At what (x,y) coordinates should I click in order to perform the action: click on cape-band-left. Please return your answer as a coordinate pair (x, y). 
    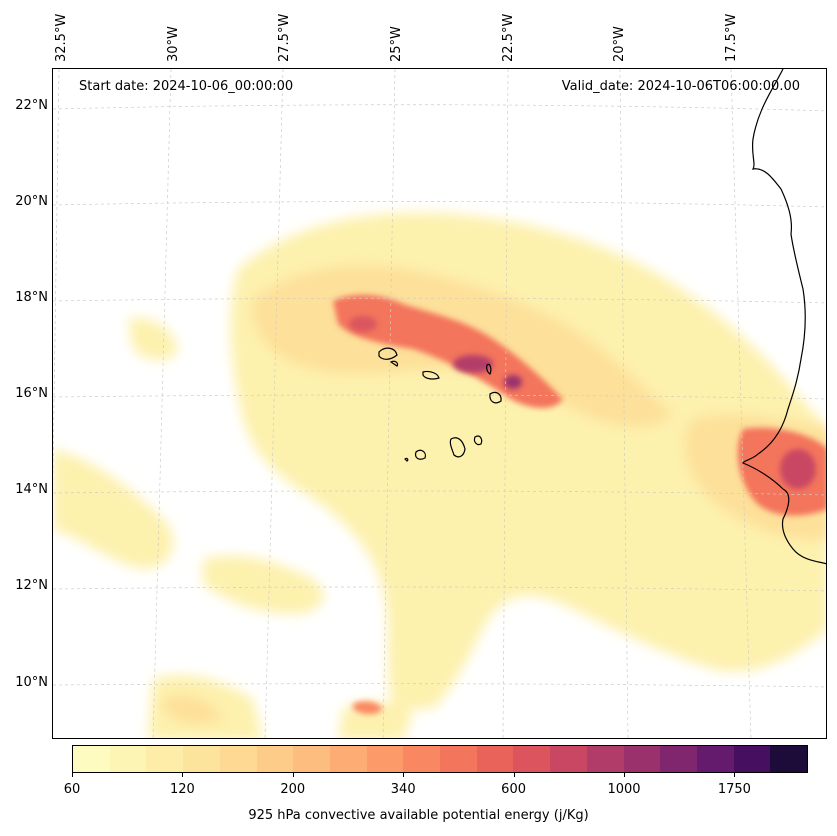
    Looking at the image, I should click on (153, 339).